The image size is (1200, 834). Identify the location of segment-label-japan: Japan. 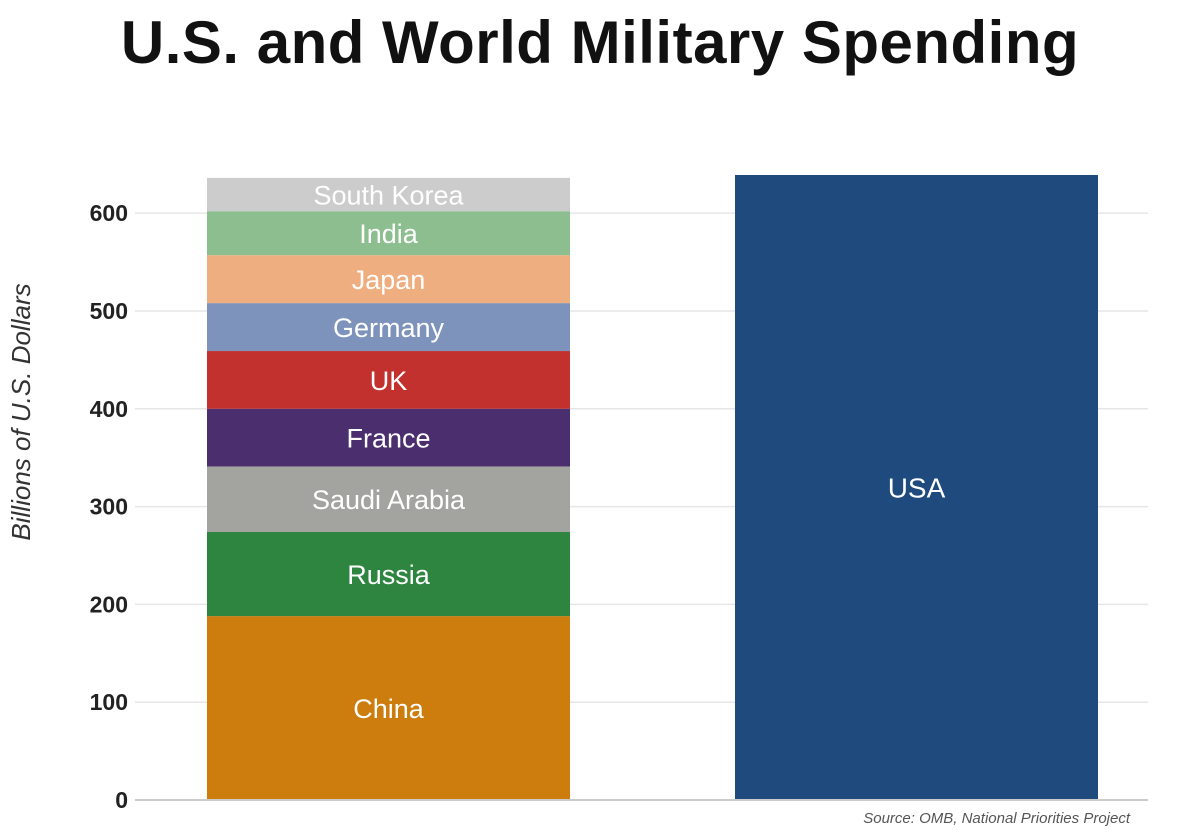
(389, 280).